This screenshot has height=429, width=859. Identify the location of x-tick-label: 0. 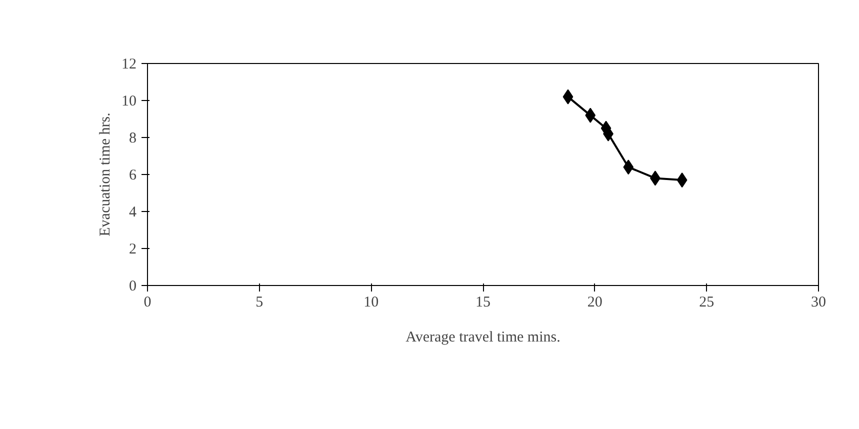
(148, 302).